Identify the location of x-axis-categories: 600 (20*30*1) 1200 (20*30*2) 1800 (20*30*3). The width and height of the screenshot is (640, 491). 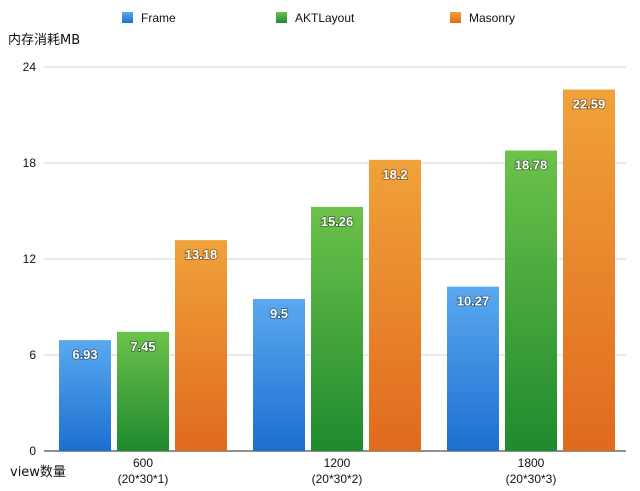
(337, 471).